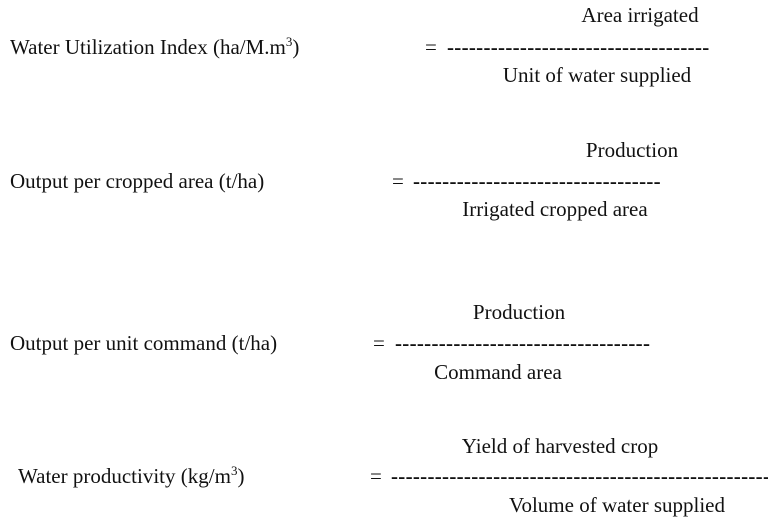 Image resolution: width=768 pixels, height=527 pixels. I want to click on label-text: Water Utilization Index (ha/M.m, so click(148, 47).